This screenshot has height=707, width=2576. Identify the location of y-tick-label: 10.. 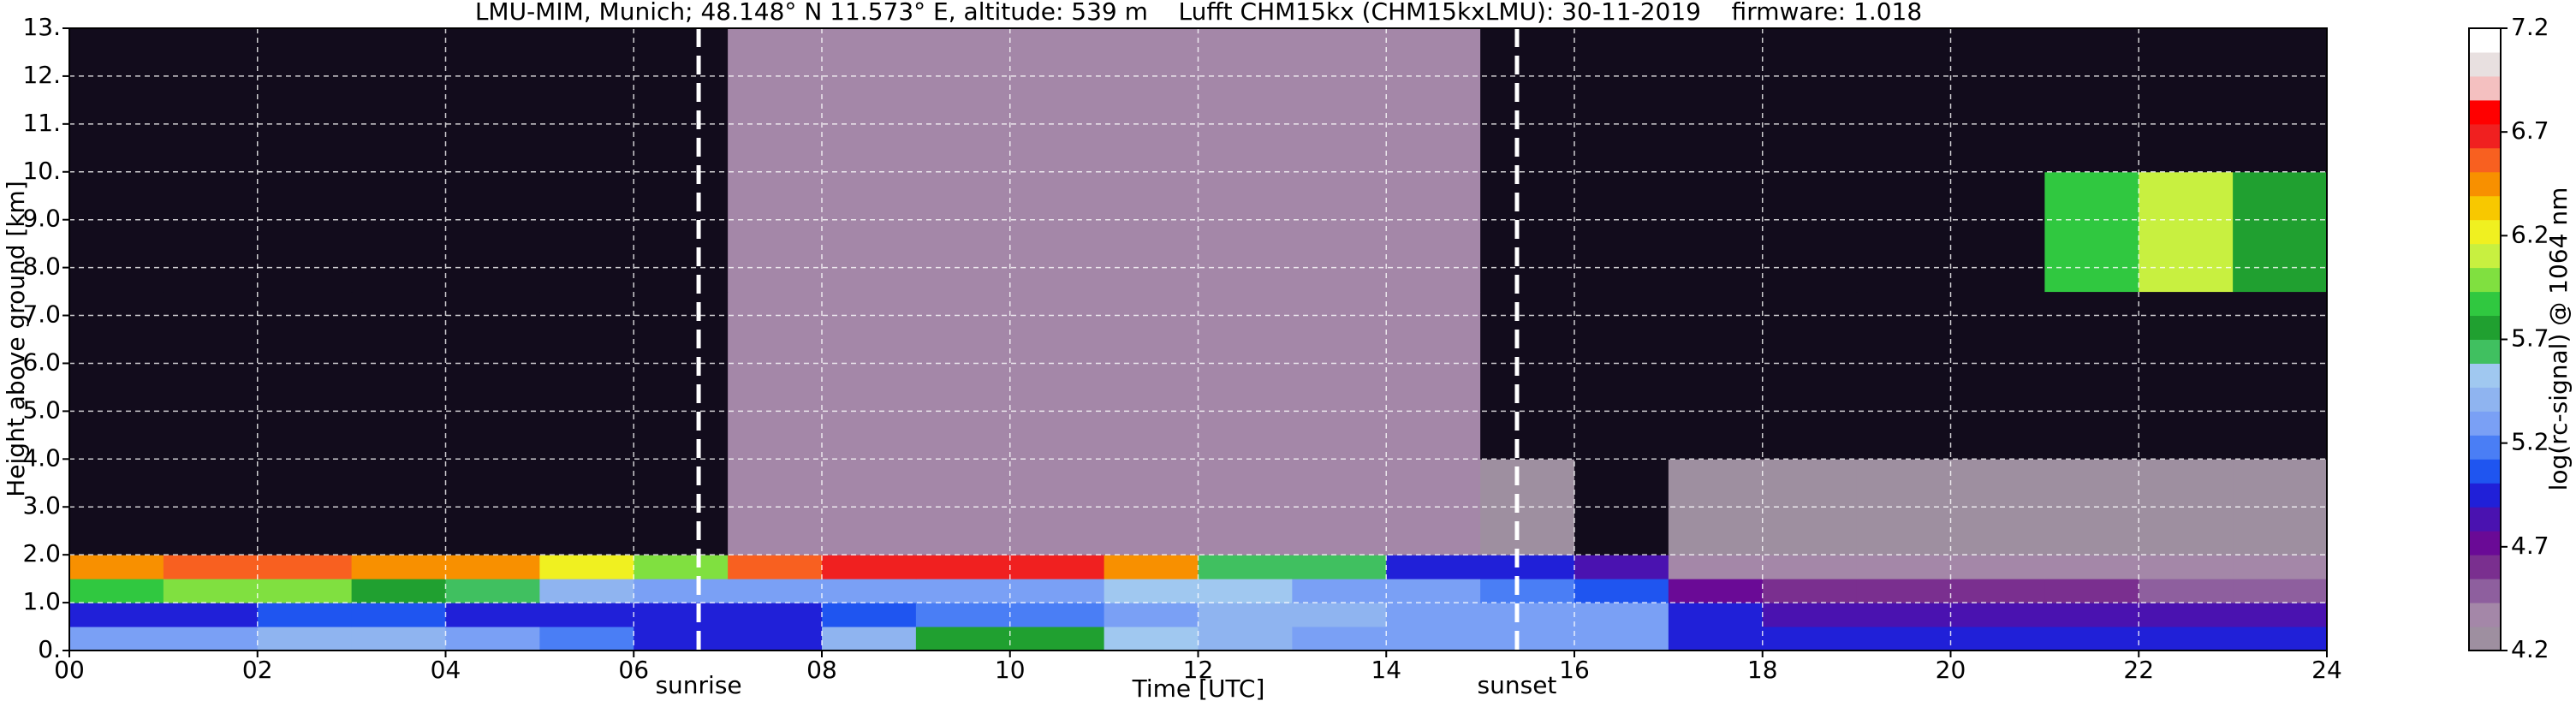
(41, 171).